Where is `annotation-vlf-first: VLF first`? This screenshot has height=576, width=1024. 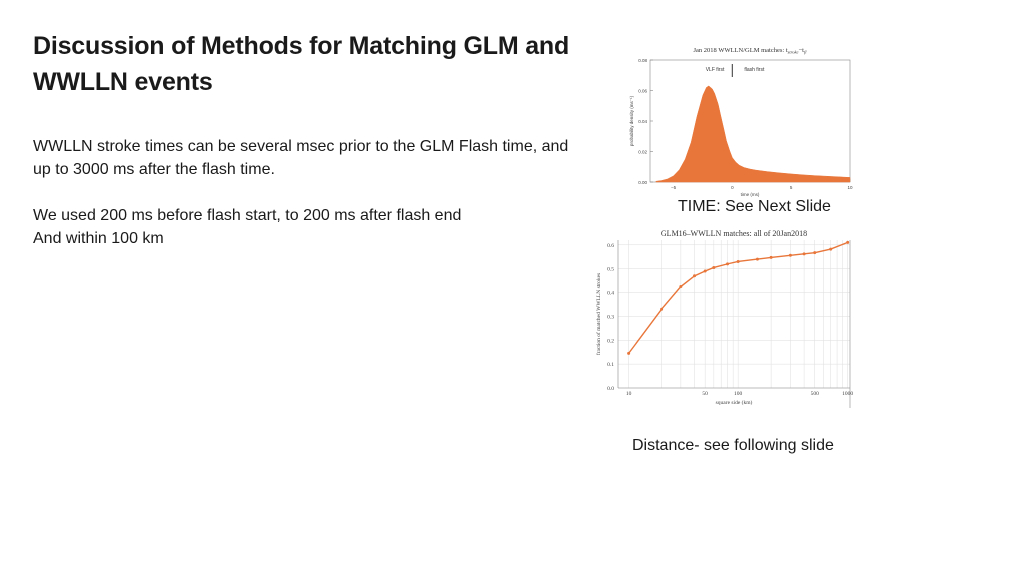
annotation-vlf-first: VLF first is located at coordinates (715, 70).